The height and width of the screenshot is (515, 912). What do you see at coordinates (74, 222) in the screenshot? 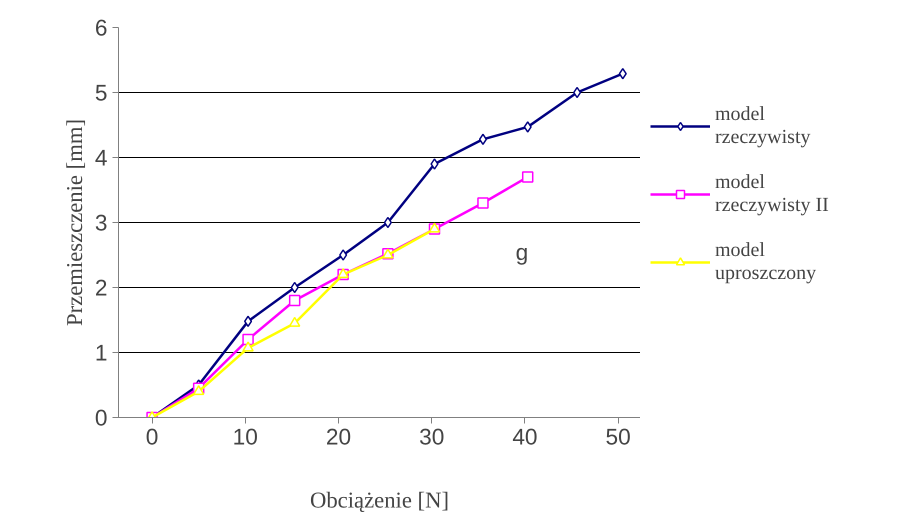
I see `y-axis-title: Przemieszczenie [mm]` at bounding box center [74, 222].